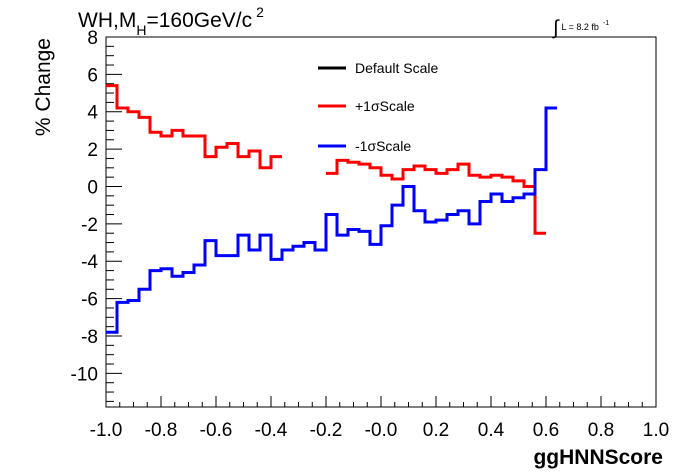 This screenshot has width=696, height=472. Describe the element at coordinates (107, 20) in the screenshot. I see `title-main: WH,M` at that location.